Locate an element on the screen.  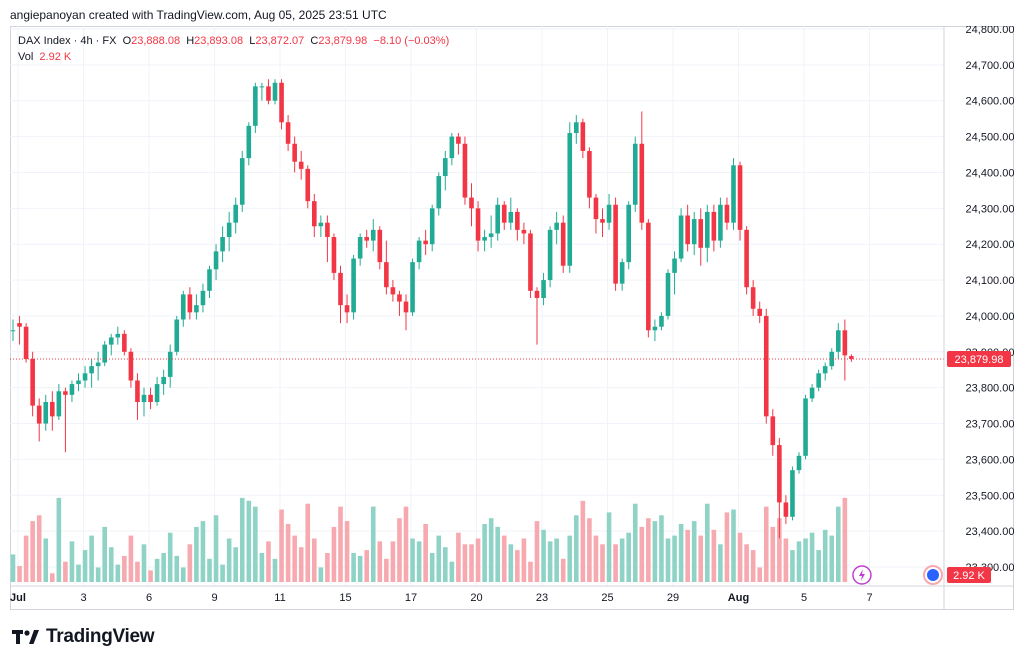
time-tick-label: 9 is located at coordinates (214, 598).